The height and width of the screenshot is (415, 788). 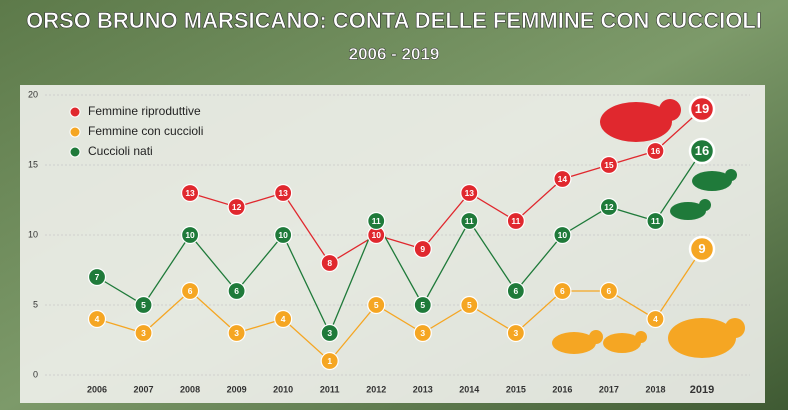 I want to click on x-tick-label: 2015, so click(x=516, y=389).